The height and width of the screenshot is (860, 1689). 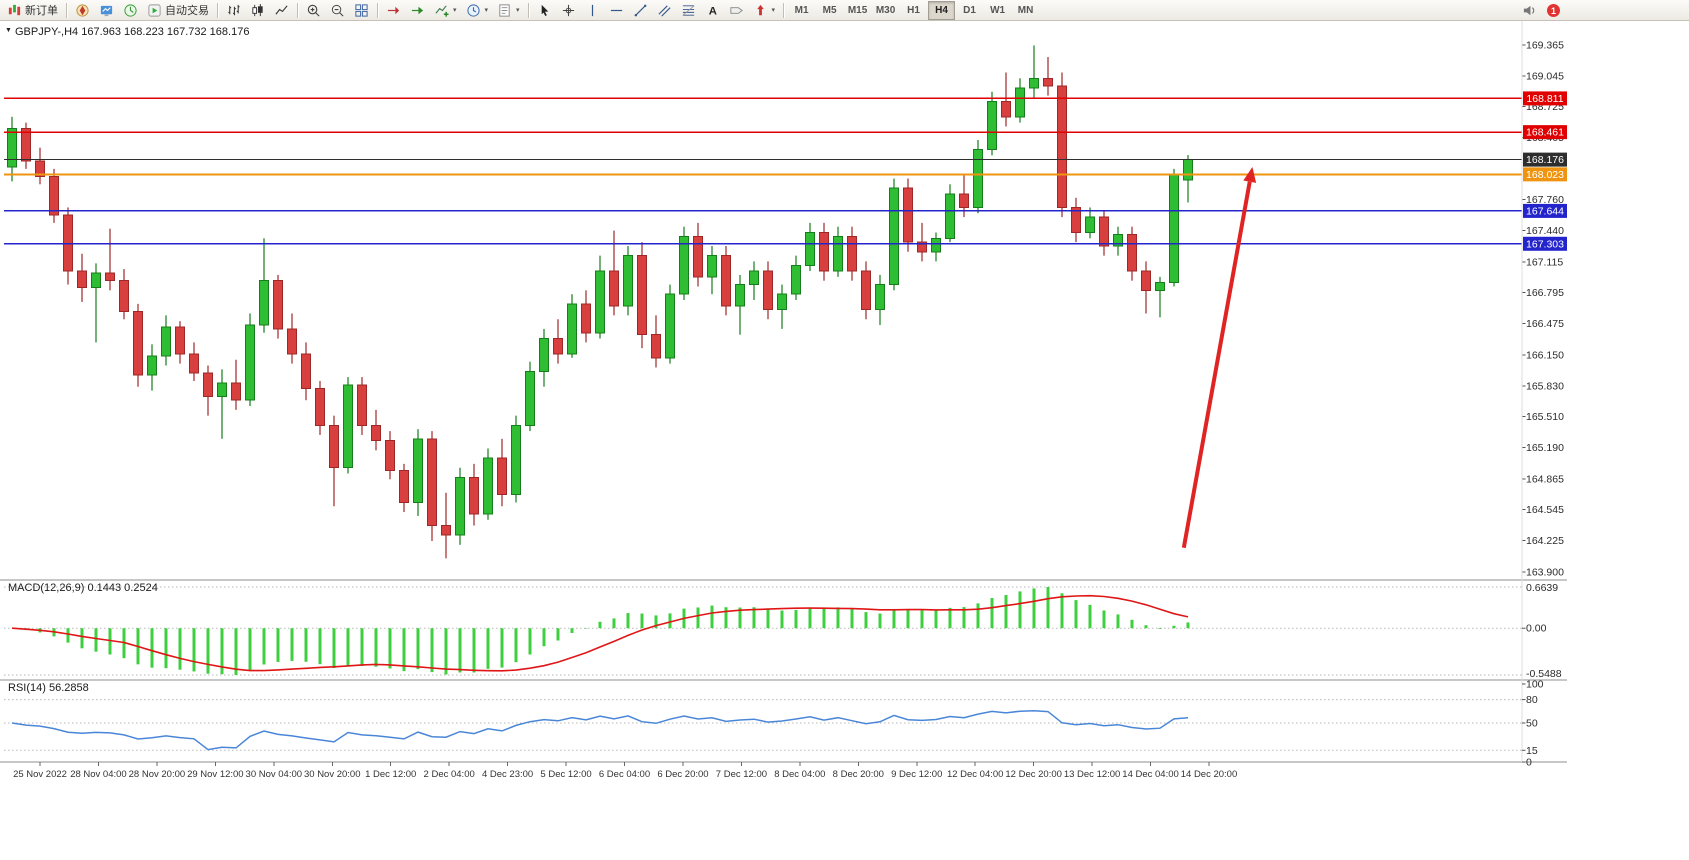 What do you see at coordinates (477, 10) in the screenshot?
I see `periods-button: ▾` at bounding box center [477, 10].